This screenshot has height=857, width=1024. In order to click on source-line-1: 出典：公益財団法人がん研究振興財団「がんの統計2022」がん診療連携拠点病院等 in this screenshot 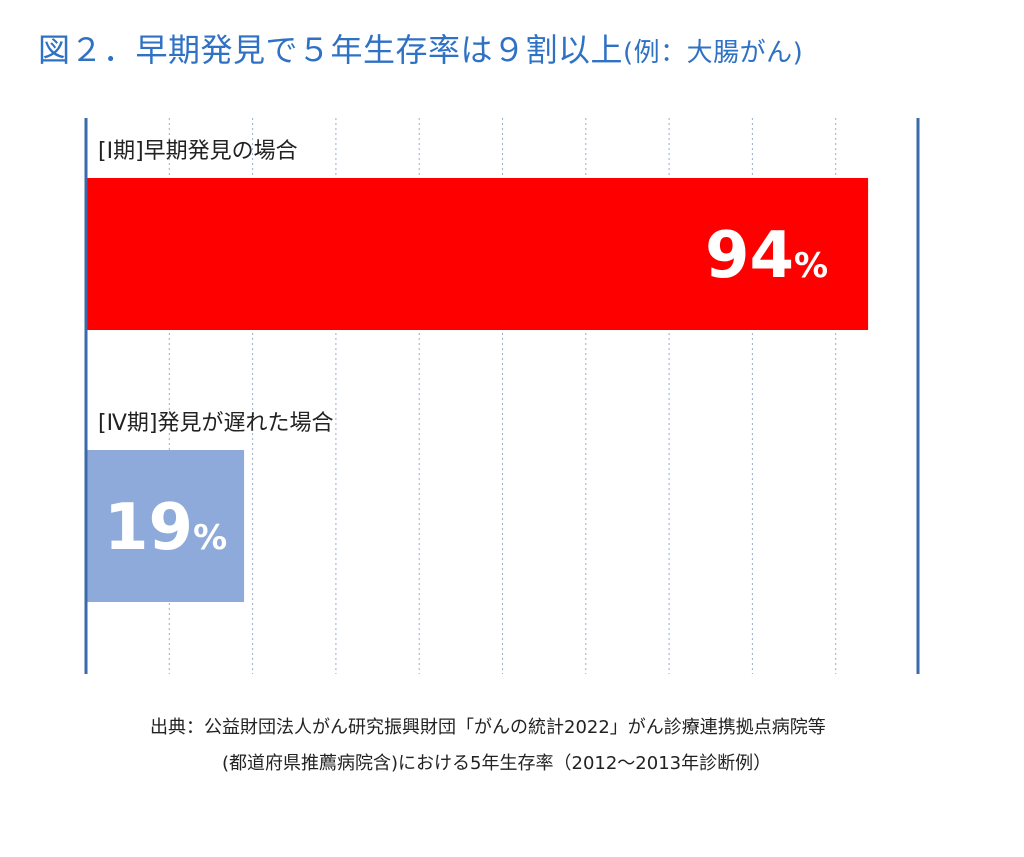, I will do `click(488, 727)`.